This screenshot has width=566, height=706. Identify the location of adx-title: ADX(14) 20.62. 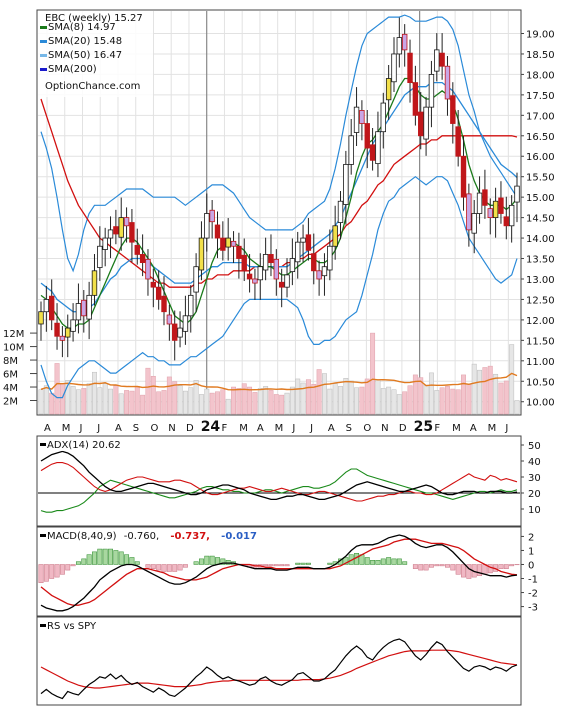
(84, 445).